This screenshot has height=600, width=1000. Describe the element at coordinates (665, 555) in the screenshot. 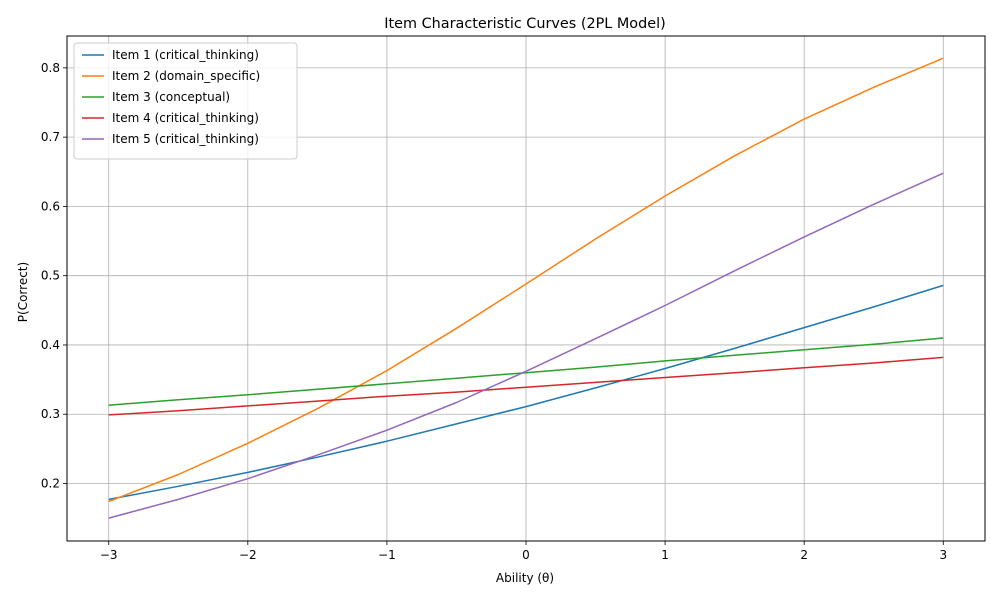

I see `x-tick-label: 1` at that location.